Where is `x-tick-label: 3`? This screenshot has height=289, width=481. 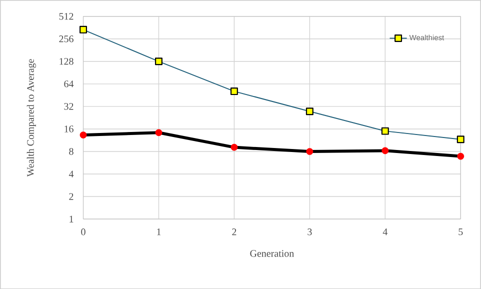
x-tick-label: 3 is located at coordinates (310, 232).